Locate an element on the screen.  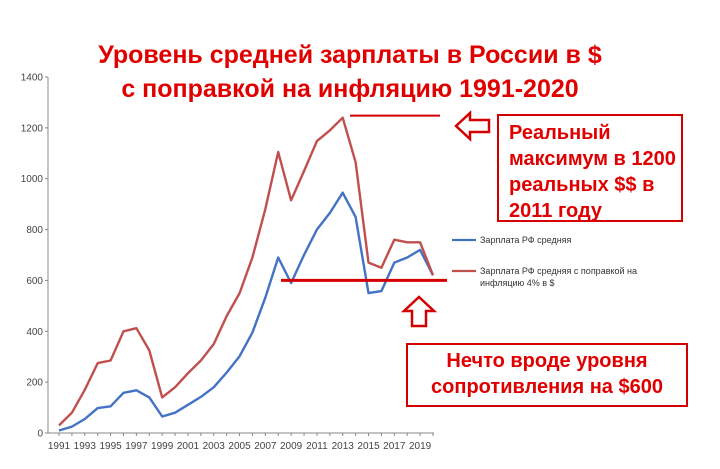
x-tick-label: 2009 is located at coordinates (291, 446).